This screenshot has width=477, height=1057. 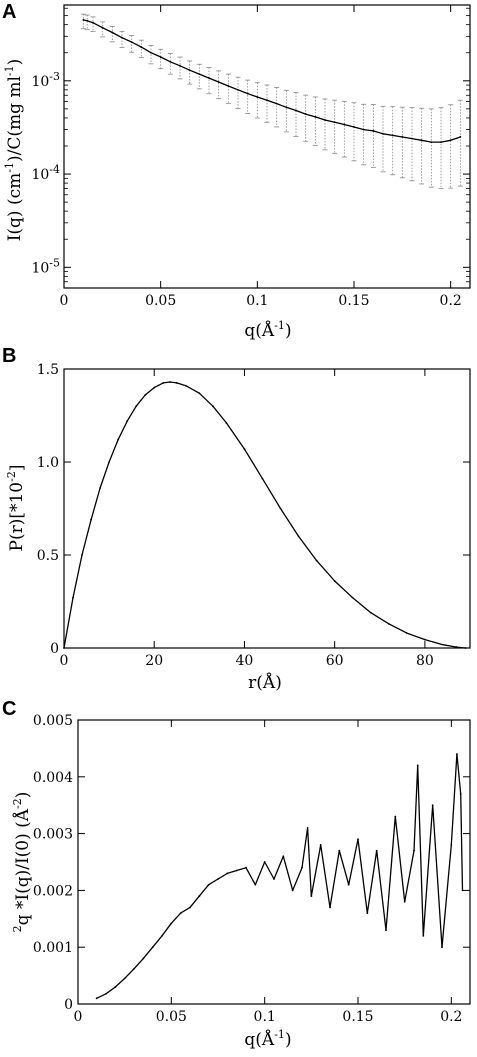 I want to click on y-tick-label: 10⁻⁵, so click(x=45, y=266).